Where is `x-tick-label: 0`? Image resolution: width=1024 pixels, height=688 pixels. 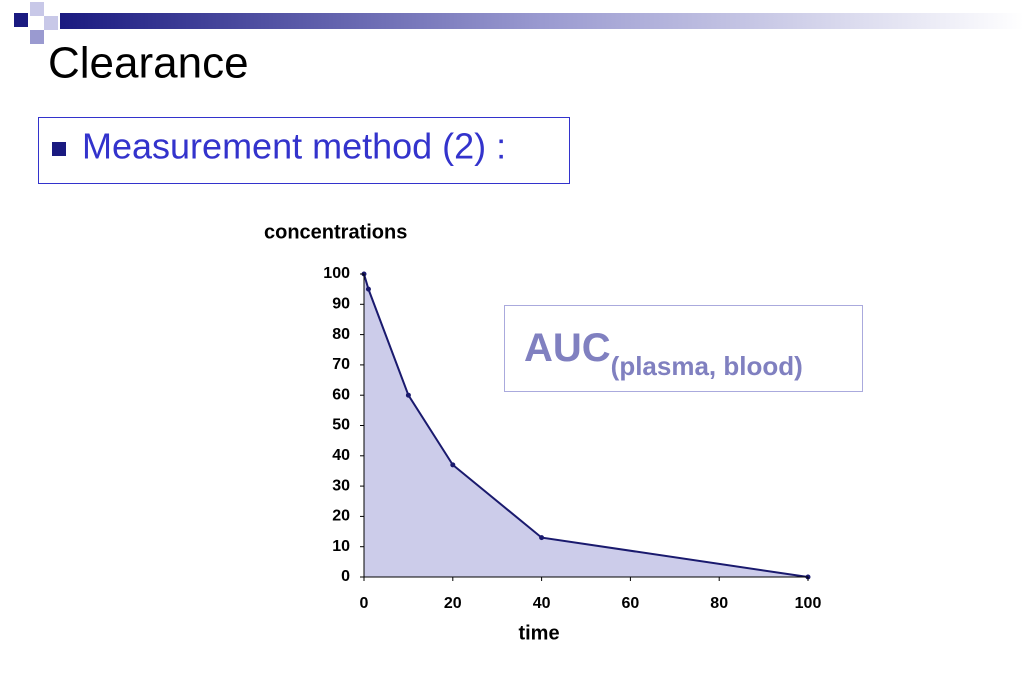
x-tick-label: 0 is located at coordinates (364, 603).